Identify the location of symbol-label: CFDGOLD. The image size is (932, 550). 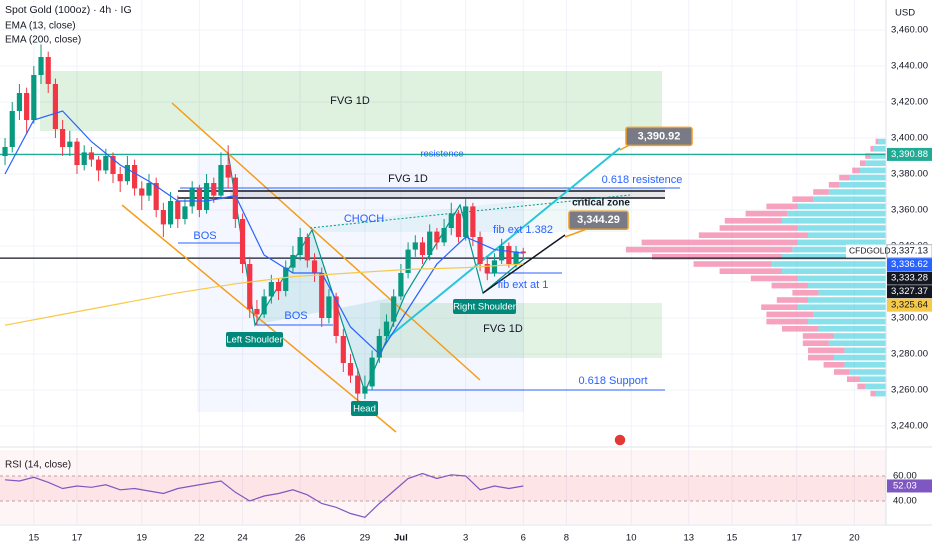
(870, 250).